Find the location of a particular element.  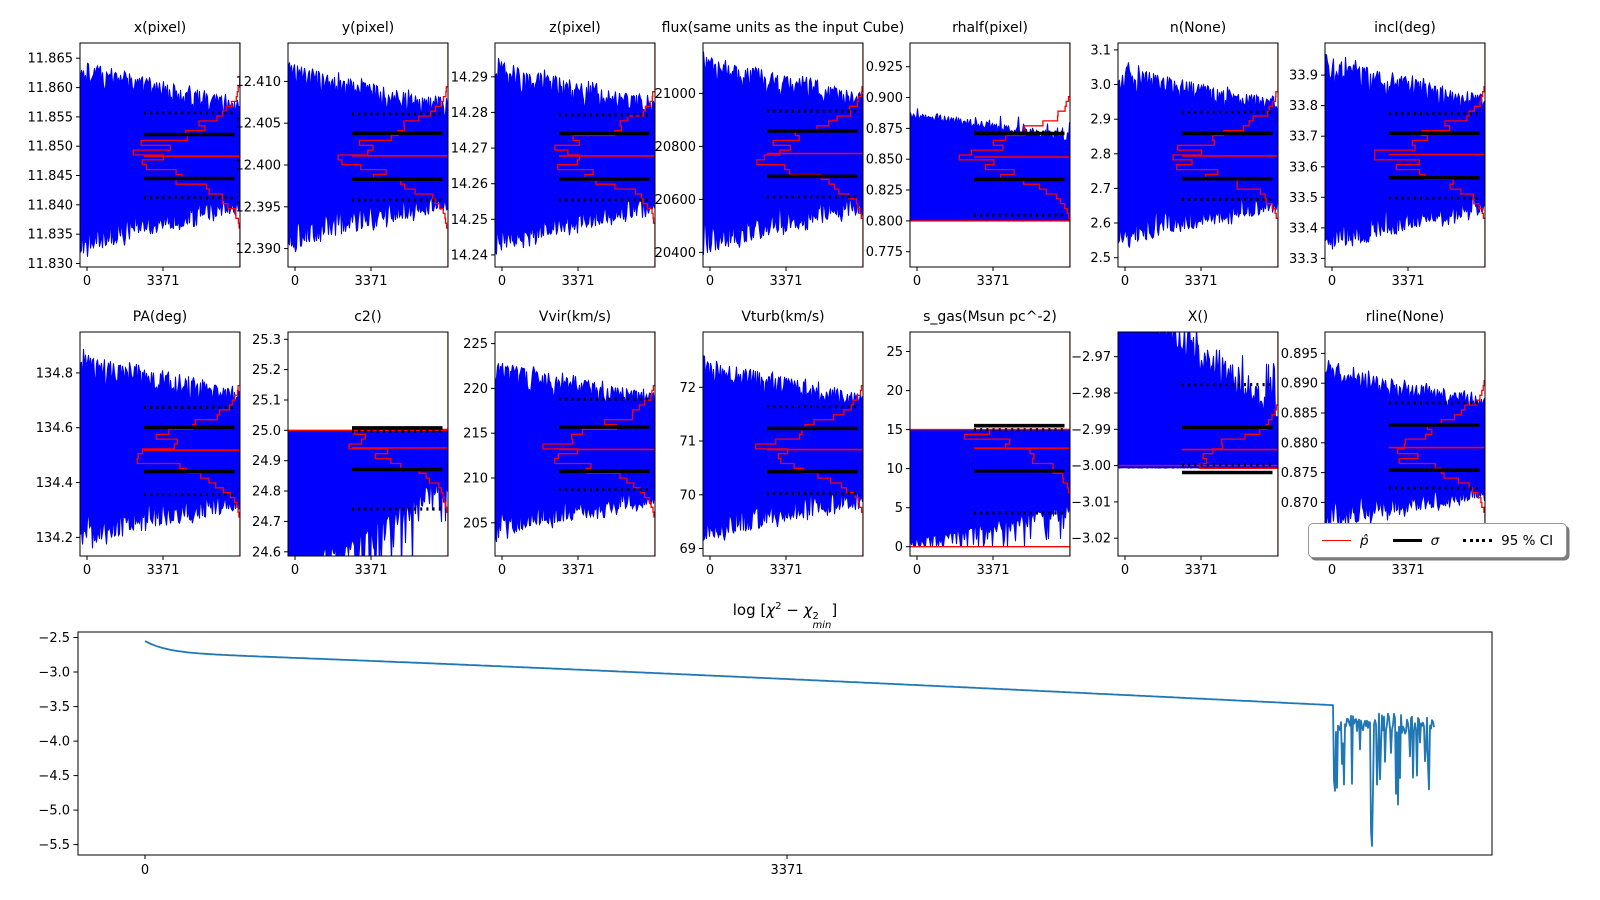

y-tick-label: −4.5 is located at coordinates (54, 776).